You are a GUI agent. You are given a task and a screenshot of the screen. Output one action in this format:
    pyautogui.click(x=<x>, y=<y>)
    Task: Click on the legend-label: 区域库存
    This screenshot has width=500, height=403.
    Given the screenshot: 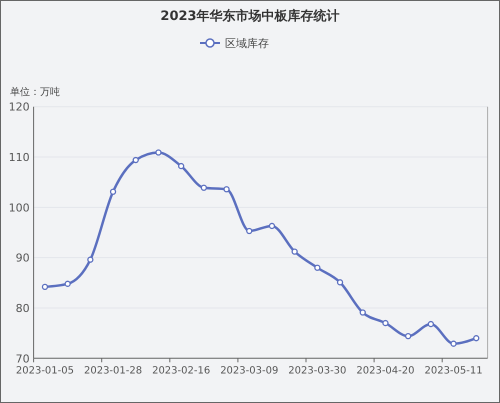 What is the action you would take?
    pyautogui.click(x=247, y=43)
    